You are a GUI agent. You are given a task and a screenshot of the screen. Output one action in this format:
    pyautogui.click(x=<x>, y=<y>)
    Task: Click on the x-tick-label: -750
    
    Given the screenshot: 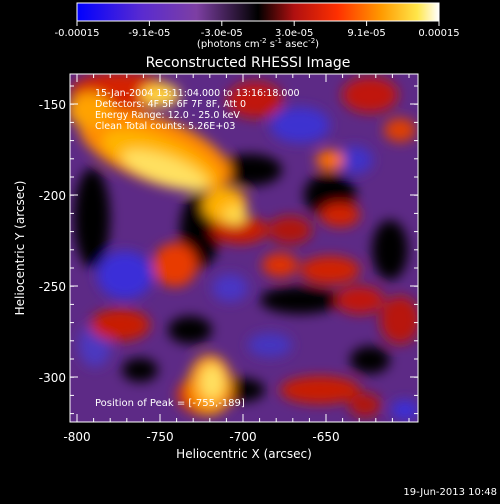 What is the action you would take?
    pyautogui.click(x=159, y=437)
    